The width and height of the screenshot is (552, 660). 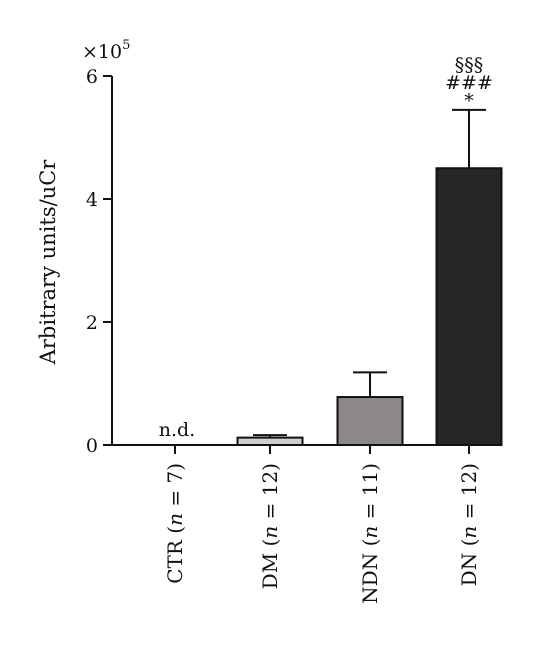 I want to click on x-tick-label: DN (n = 12), so click(x=469, y=524).